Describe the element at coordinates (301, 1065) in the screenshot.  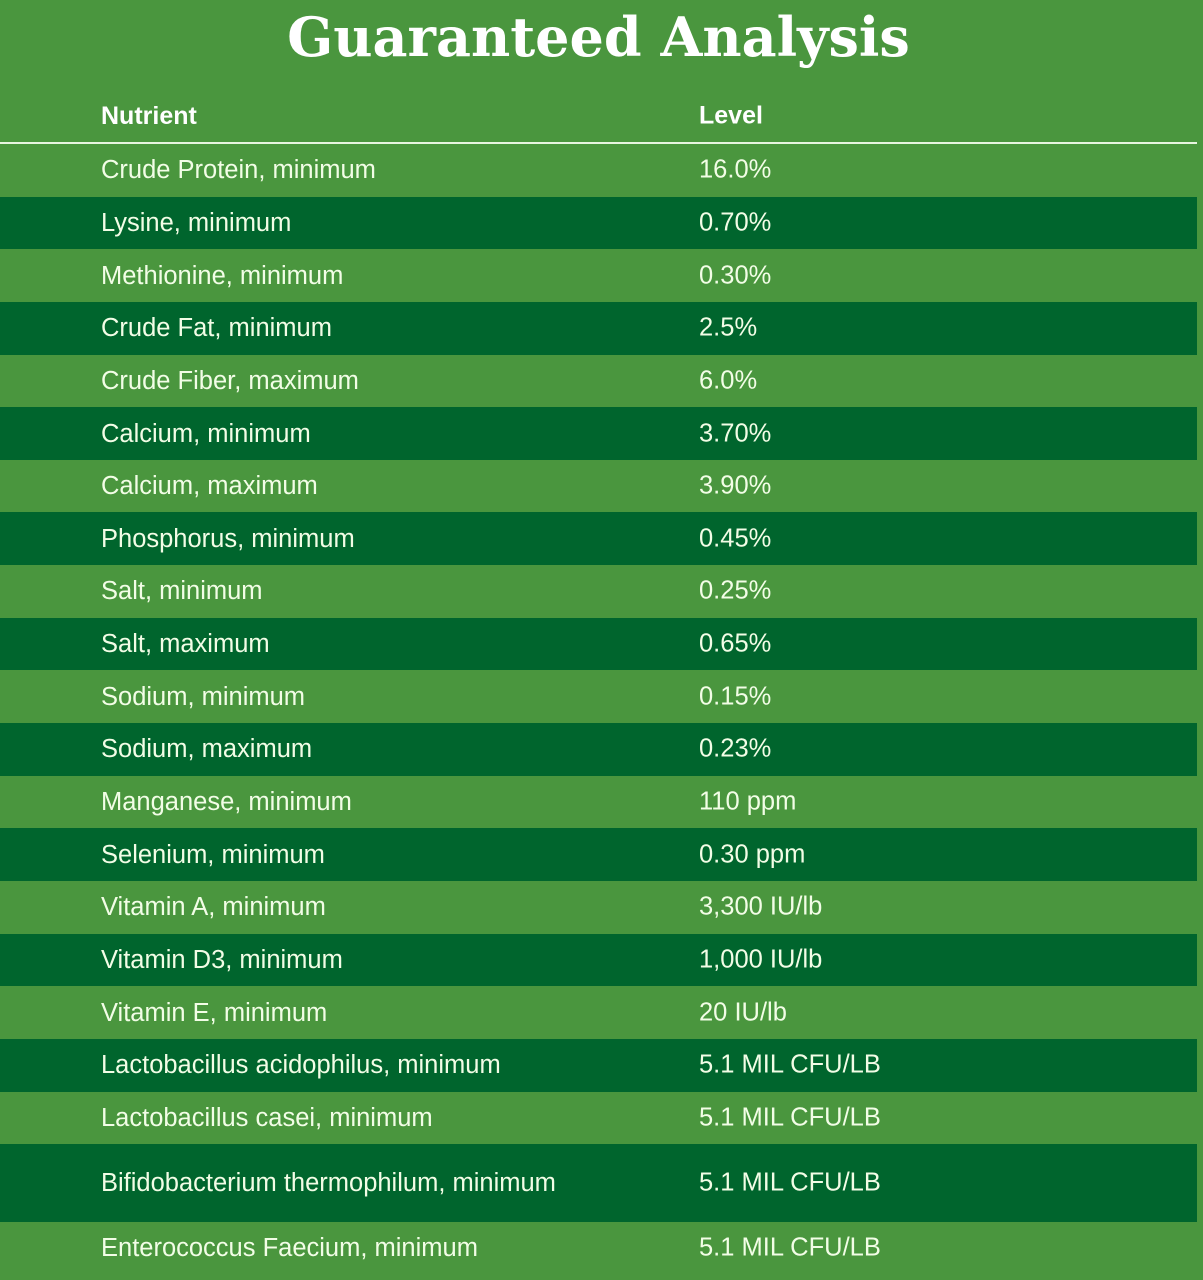
I see `nutrient-cell: Lactobacillus acidophilus, minimum` at that location.